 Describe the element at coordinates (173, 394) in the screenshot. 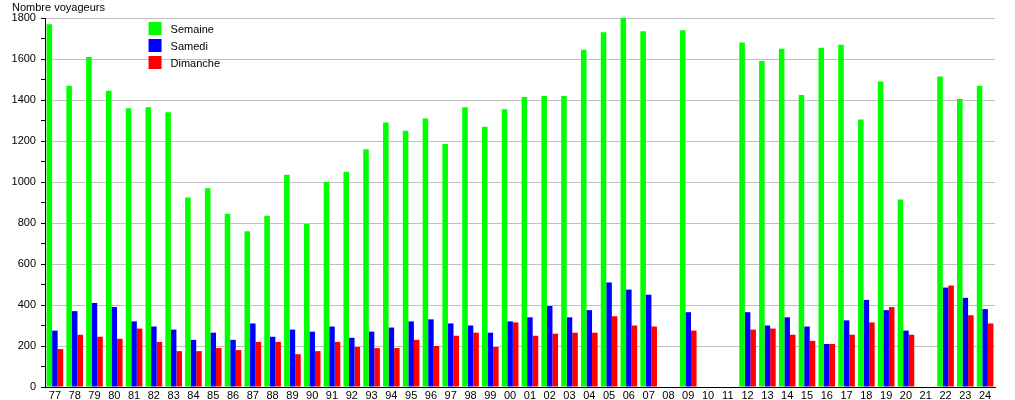

I see `x-tick-label: 83` at that location.